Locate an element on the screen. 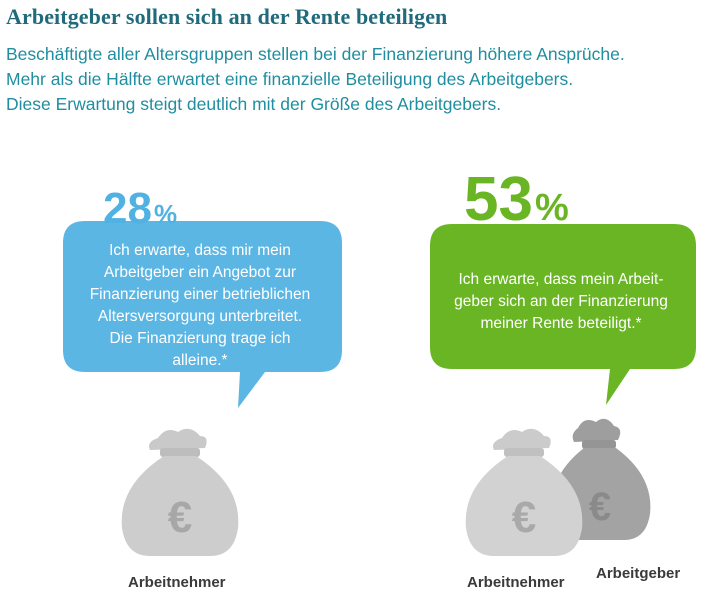  speech-bubble-left is located at coordinates (202, 314).